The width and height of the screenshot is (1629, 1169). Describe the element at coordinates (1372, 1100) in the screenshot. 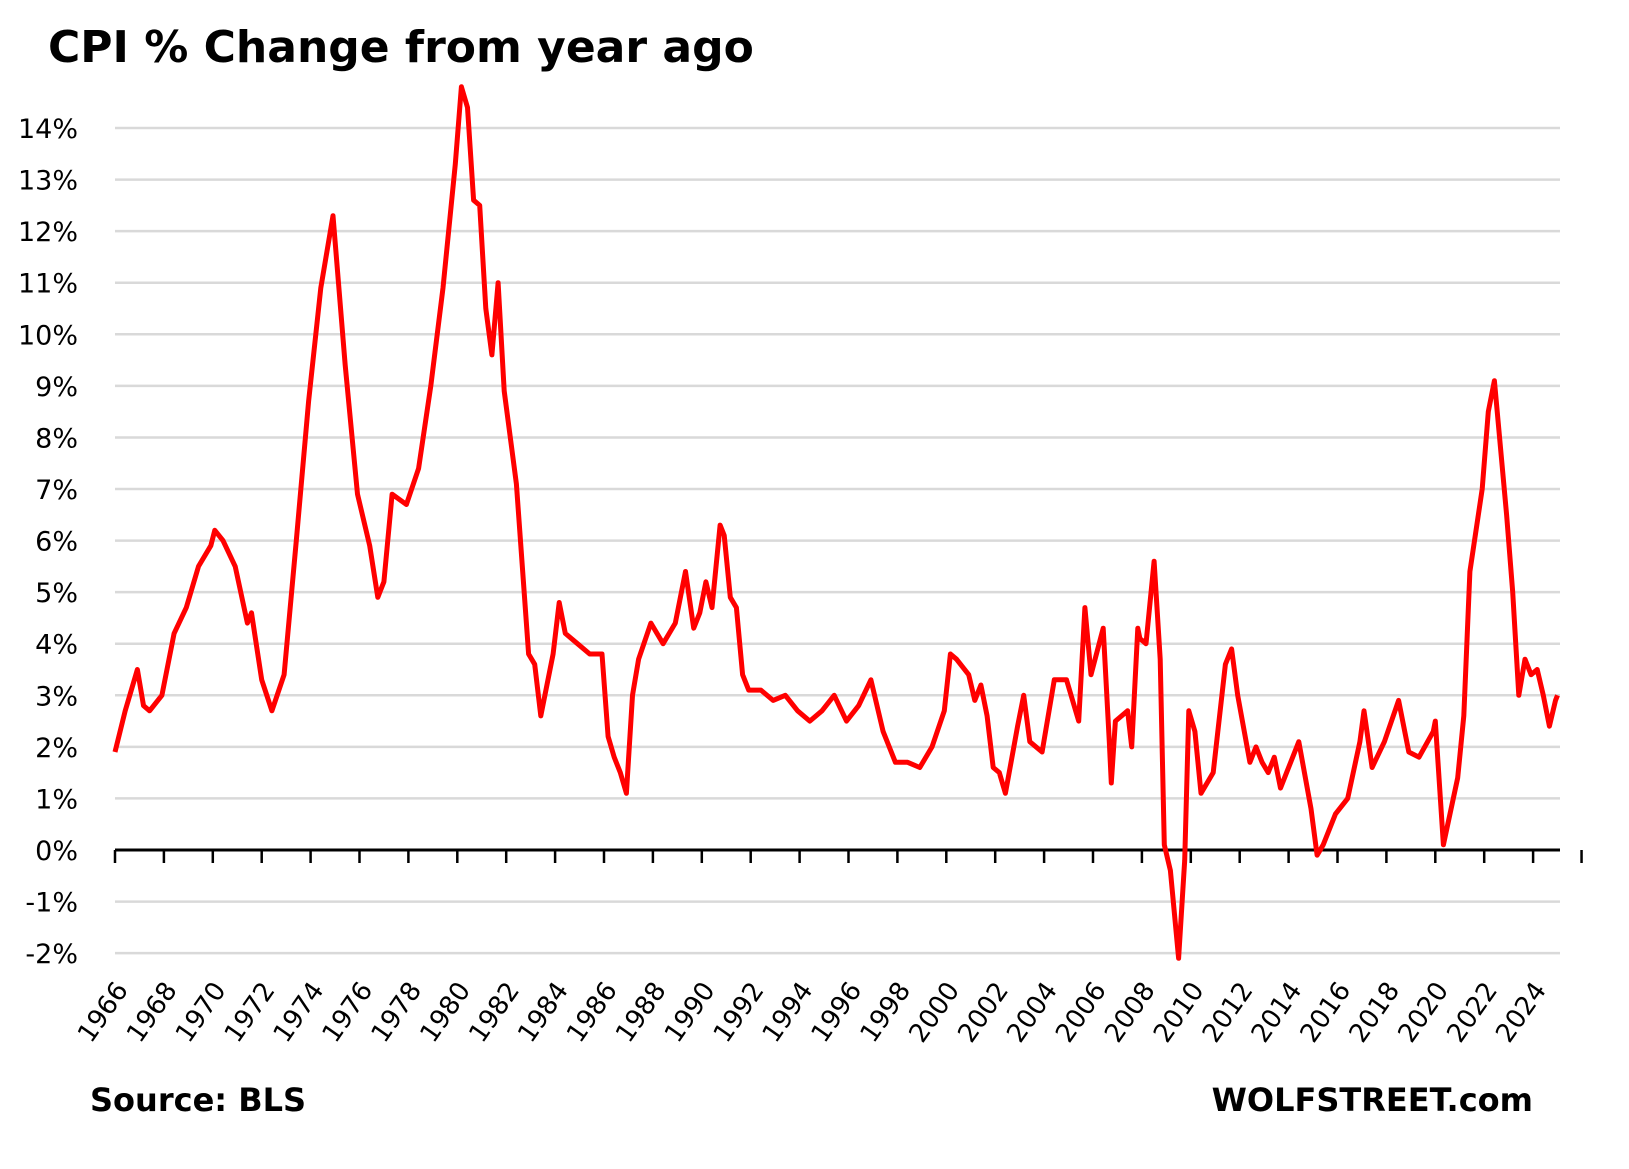

I see `brand-label: WOLFSTREET.com` at that location.